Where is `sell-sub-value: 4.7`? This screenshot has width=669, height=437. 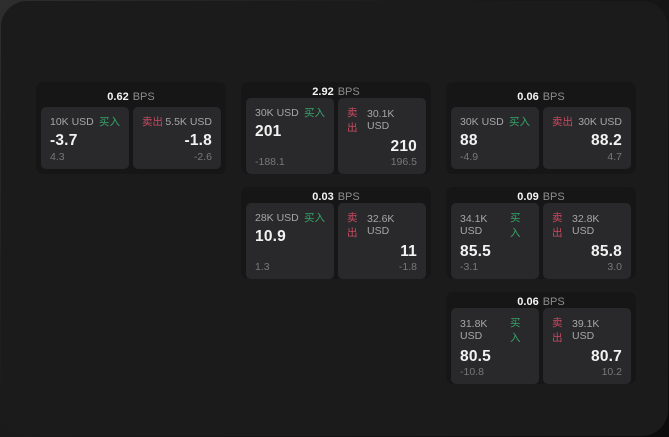
sell-sub-value: 4.7 is located at coordinates (614, 157).